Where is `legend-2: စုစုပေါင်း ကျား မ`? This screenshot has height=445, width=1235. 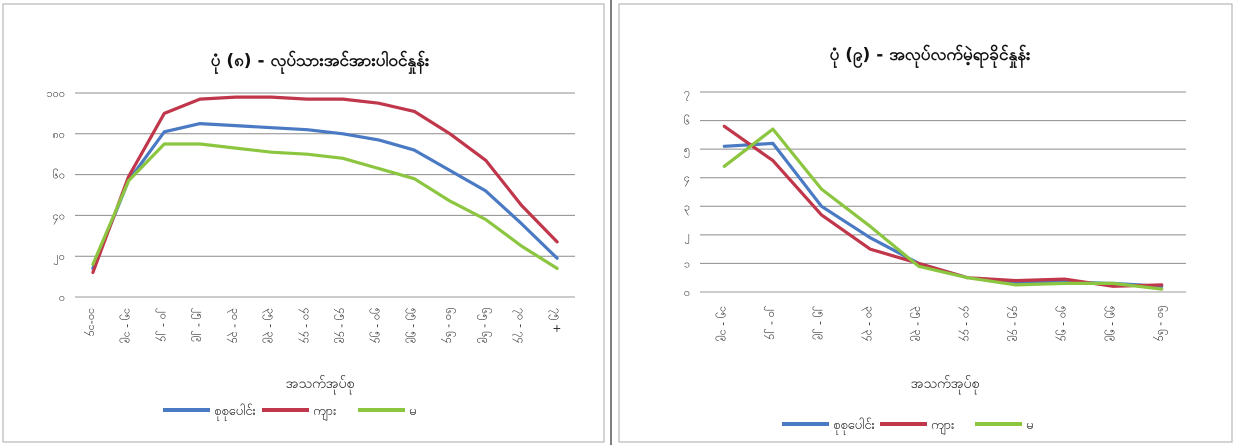 legend-2: စုစုပေါင်း ကျား မ is located at coordinates (907, 426).